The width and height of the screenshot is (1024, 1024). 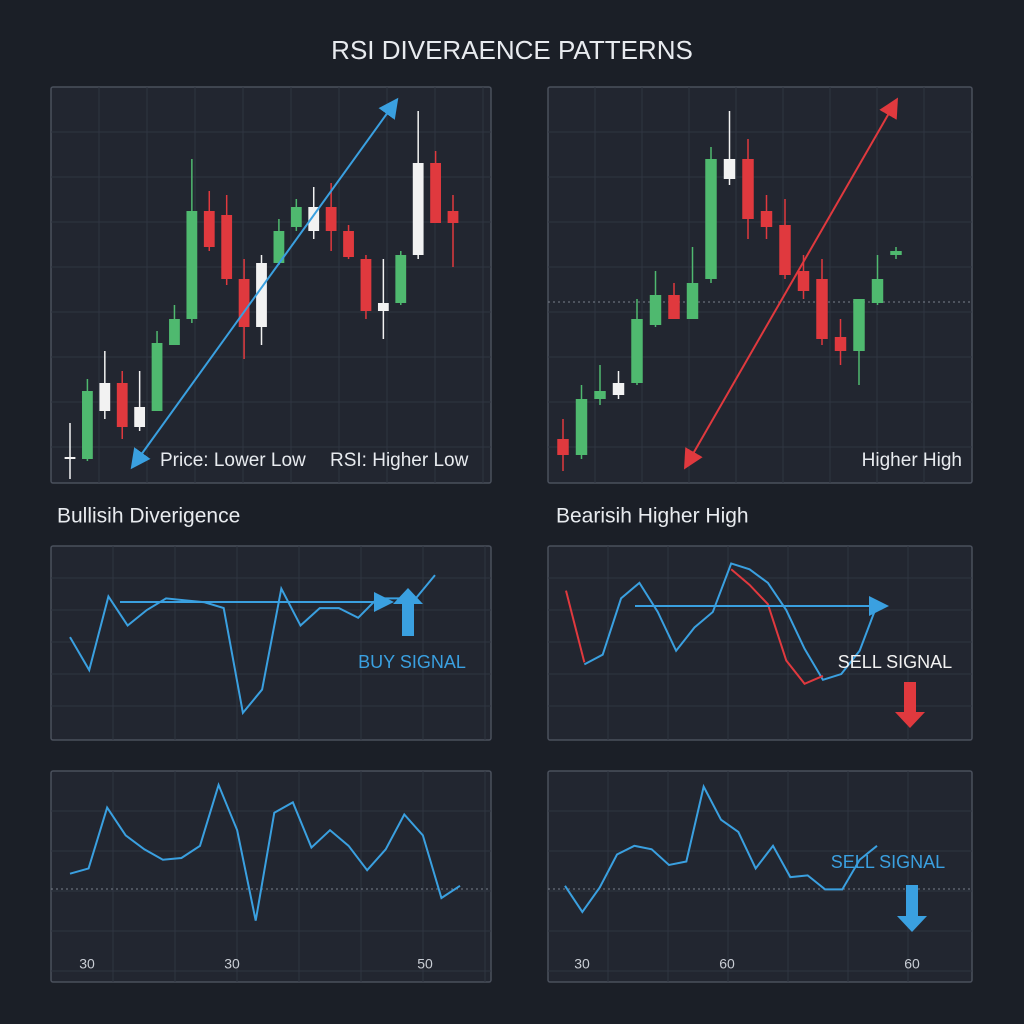 I want to click on chart-panel: 30 30 50, so click(x=271, y=876).